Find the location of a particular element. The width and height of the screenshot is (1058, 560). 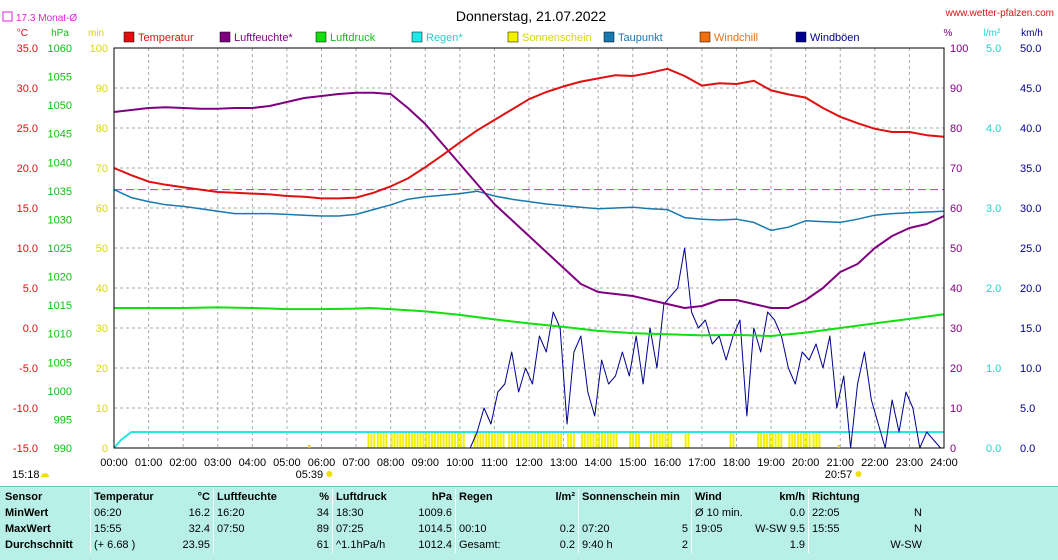

pressure-tick-label: 1015 is located at coordinates (60, 306).